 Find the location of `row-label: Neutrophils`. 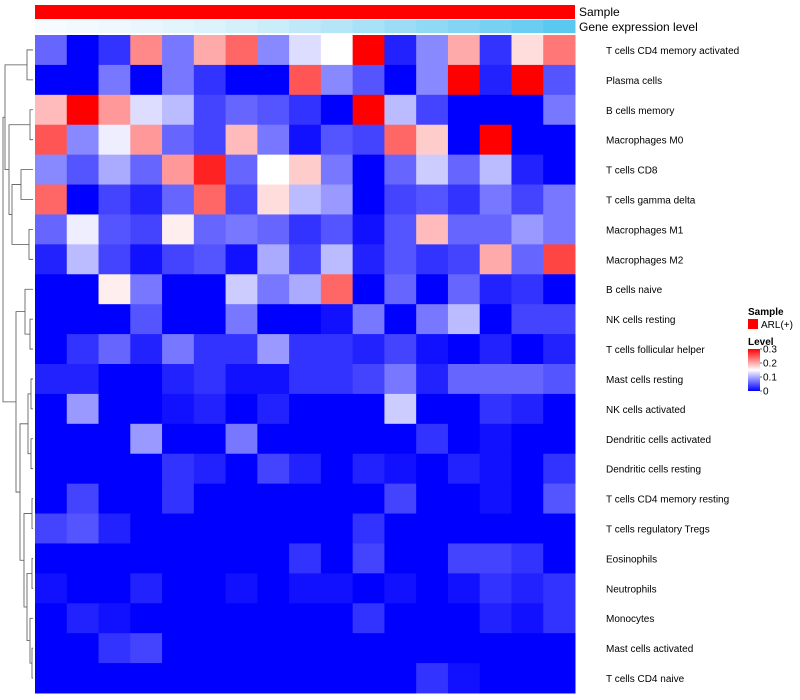

row-label: Neutrophils is located at coordinates (631, 589).